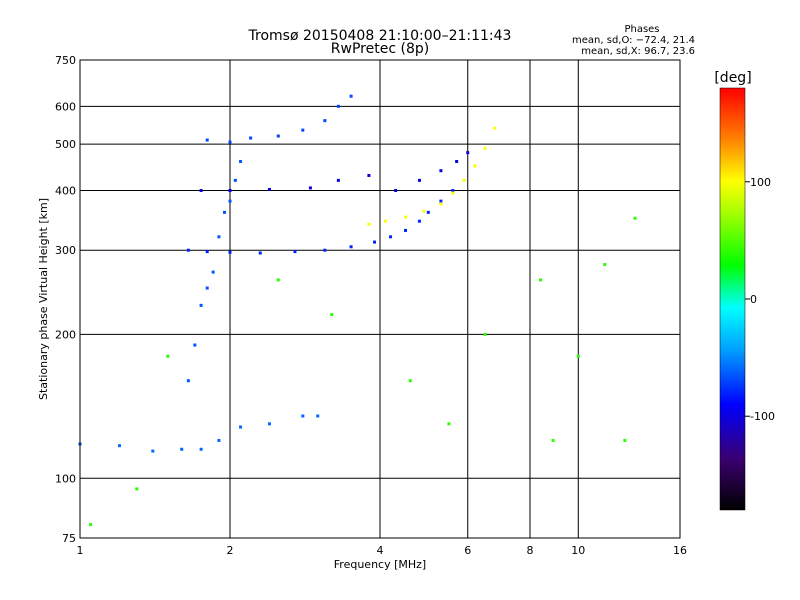 The image size is (800, 600). What do you see at coordinates (65, 299) in the screenshot?
I see `y-axis-ticks: 75 100 200 300 400 500 600 750` at bounding box center [65, 299].